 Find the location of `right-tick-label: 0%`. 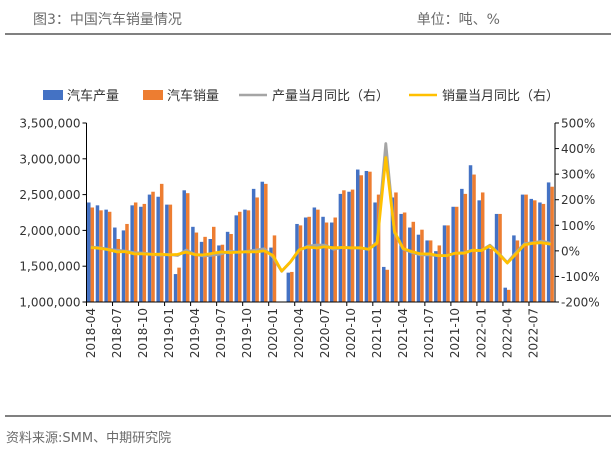

right-tick-label: 0% is located at coordinates (570, 251).